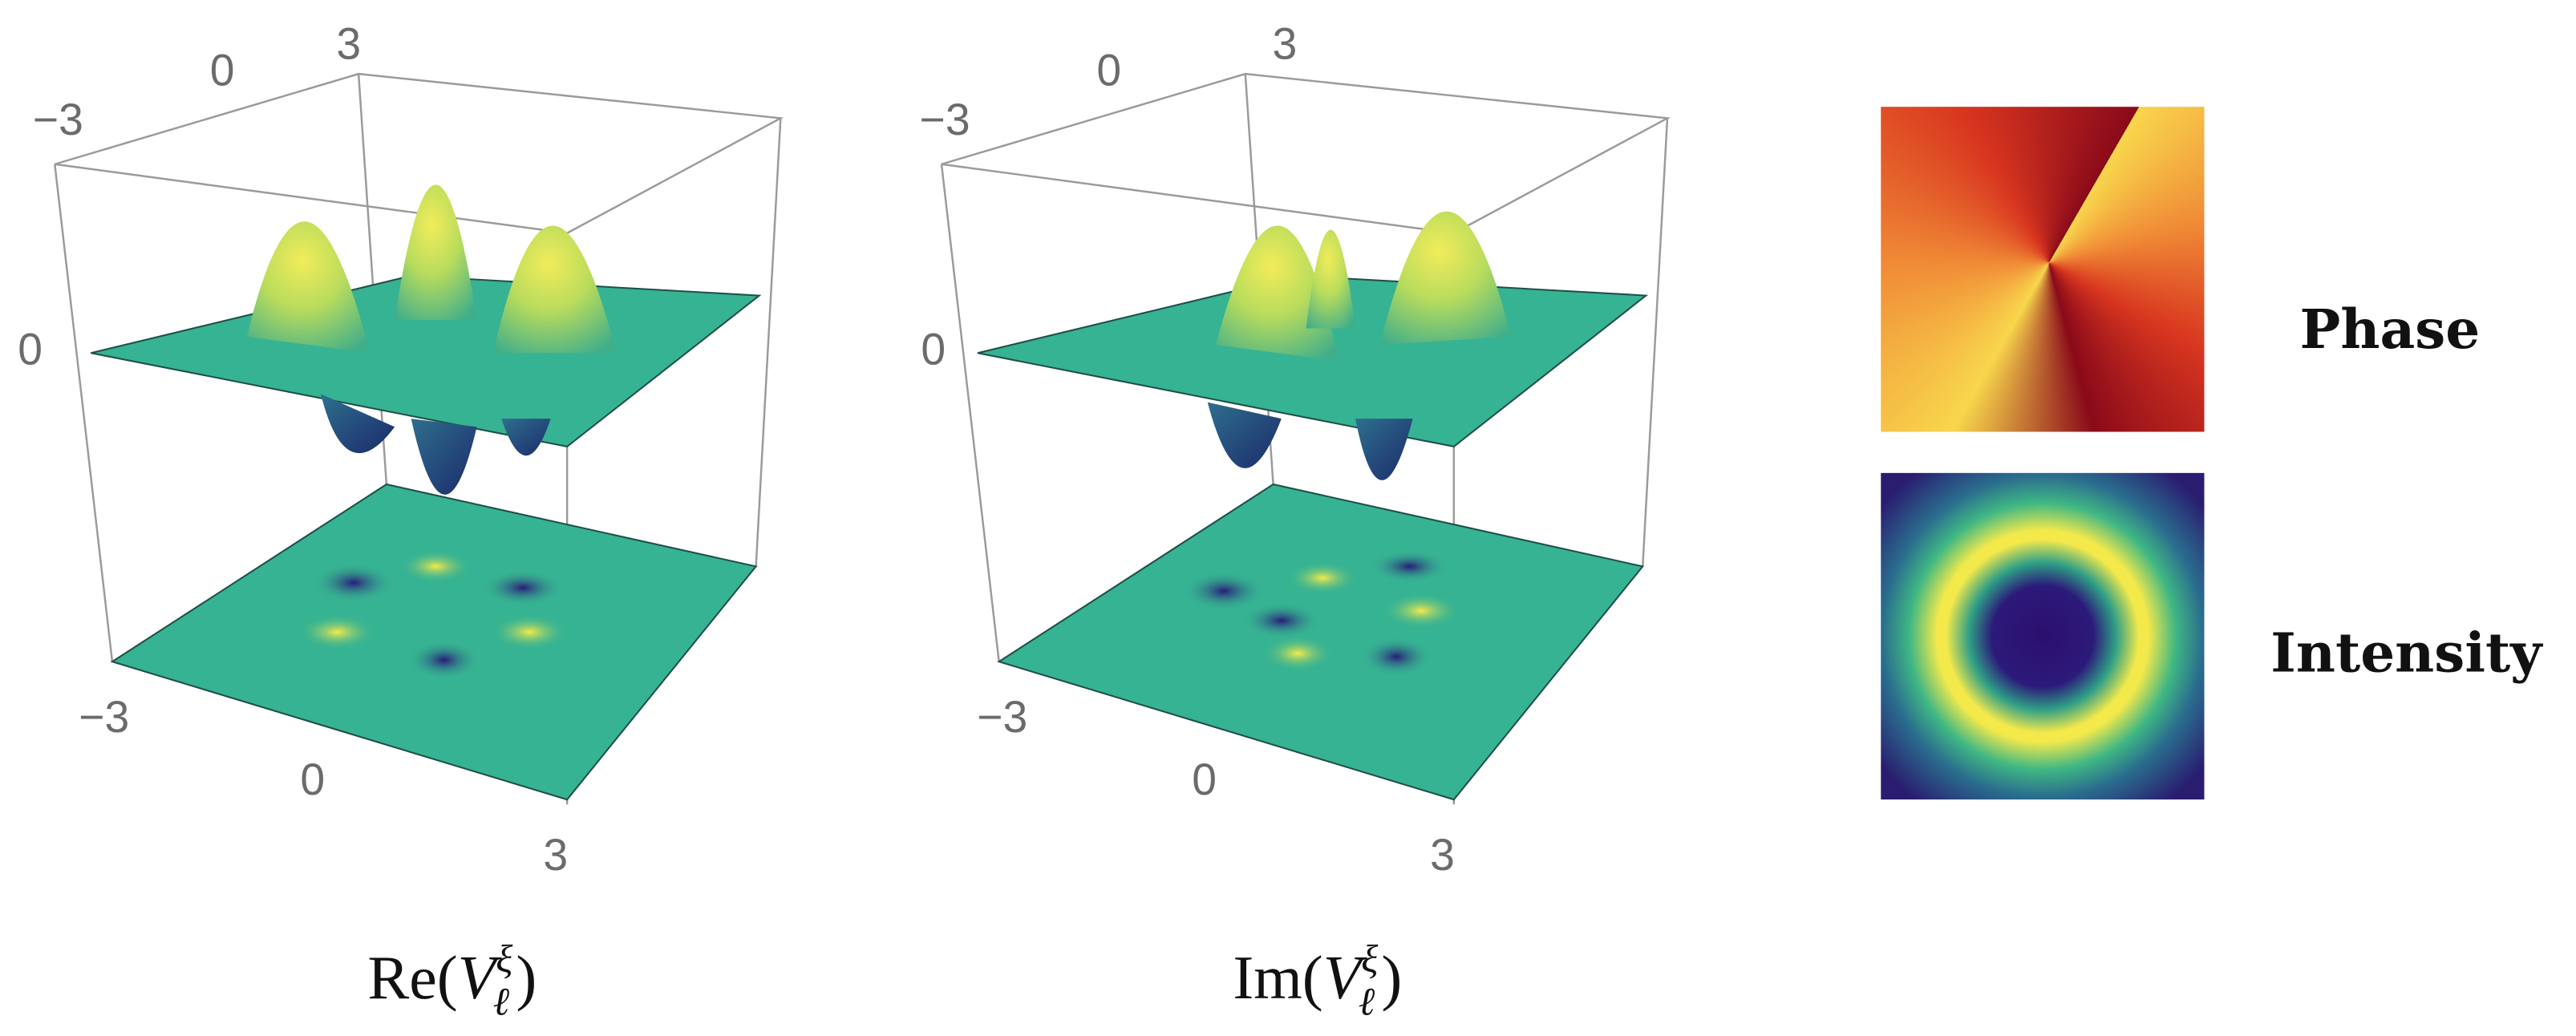 This screenshot has width=2576, height=1036. I want to click on image-label: Intensity, so click(2406, 652).